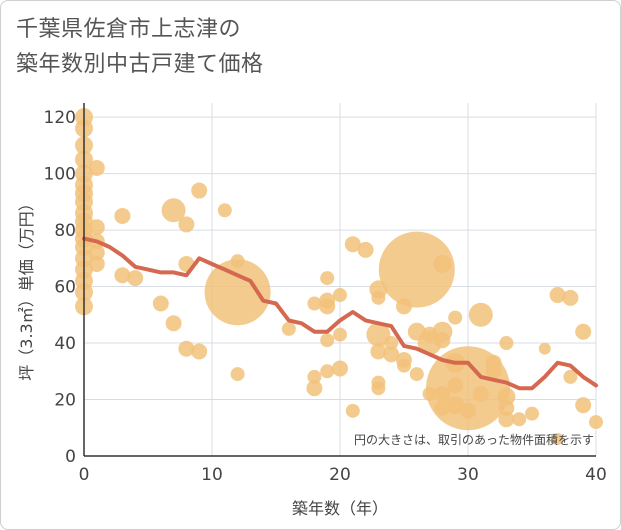  Describe the element at coordinates (65, 401) in the screenshot. I see `y-tick-label: 20` at that location.